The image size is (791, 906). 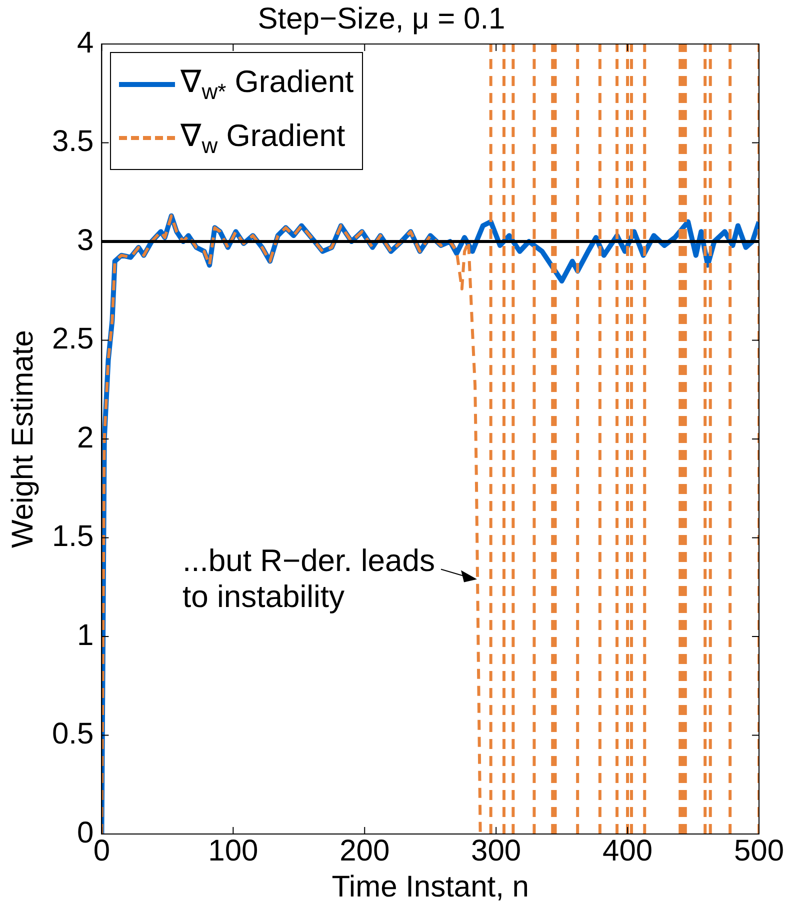 I want to click on x-axis-title: Time Instant, n, so click(x=431, y=887).